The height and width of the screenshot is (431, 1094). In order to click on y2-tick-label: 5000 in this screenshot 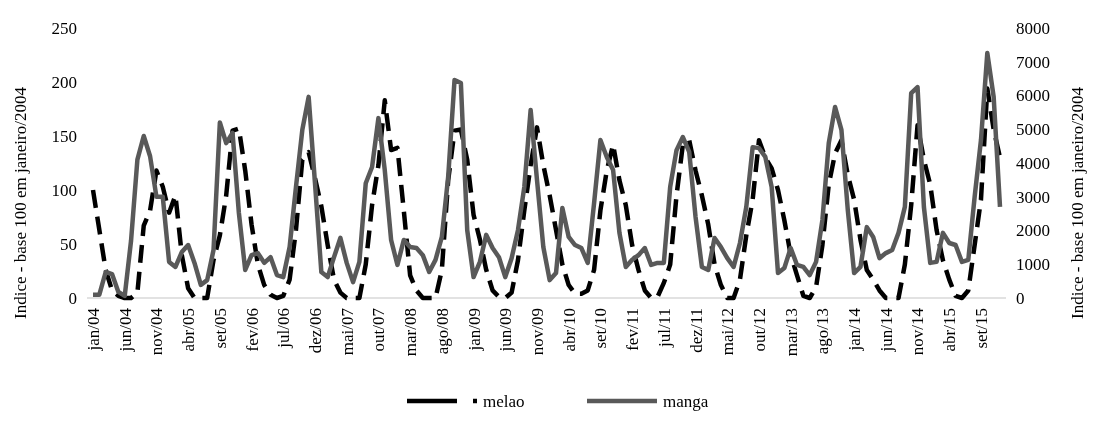, I will do `click(1033, 130)`.